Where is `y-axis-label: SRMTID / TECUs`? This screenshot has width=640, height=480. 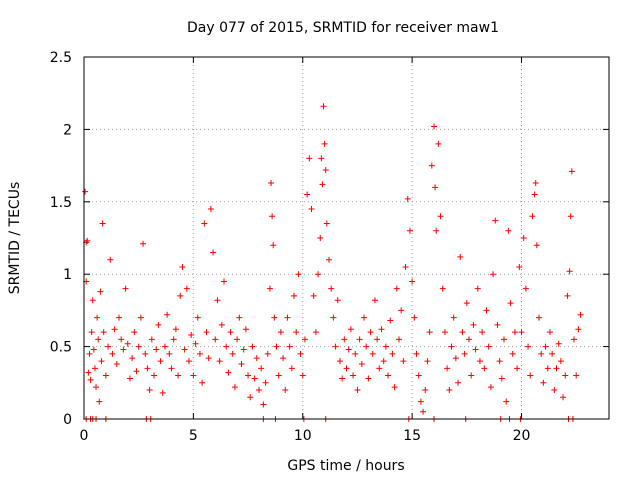
y-axis-label: SRMTID / TECUs is located at coordinates (15, 238).